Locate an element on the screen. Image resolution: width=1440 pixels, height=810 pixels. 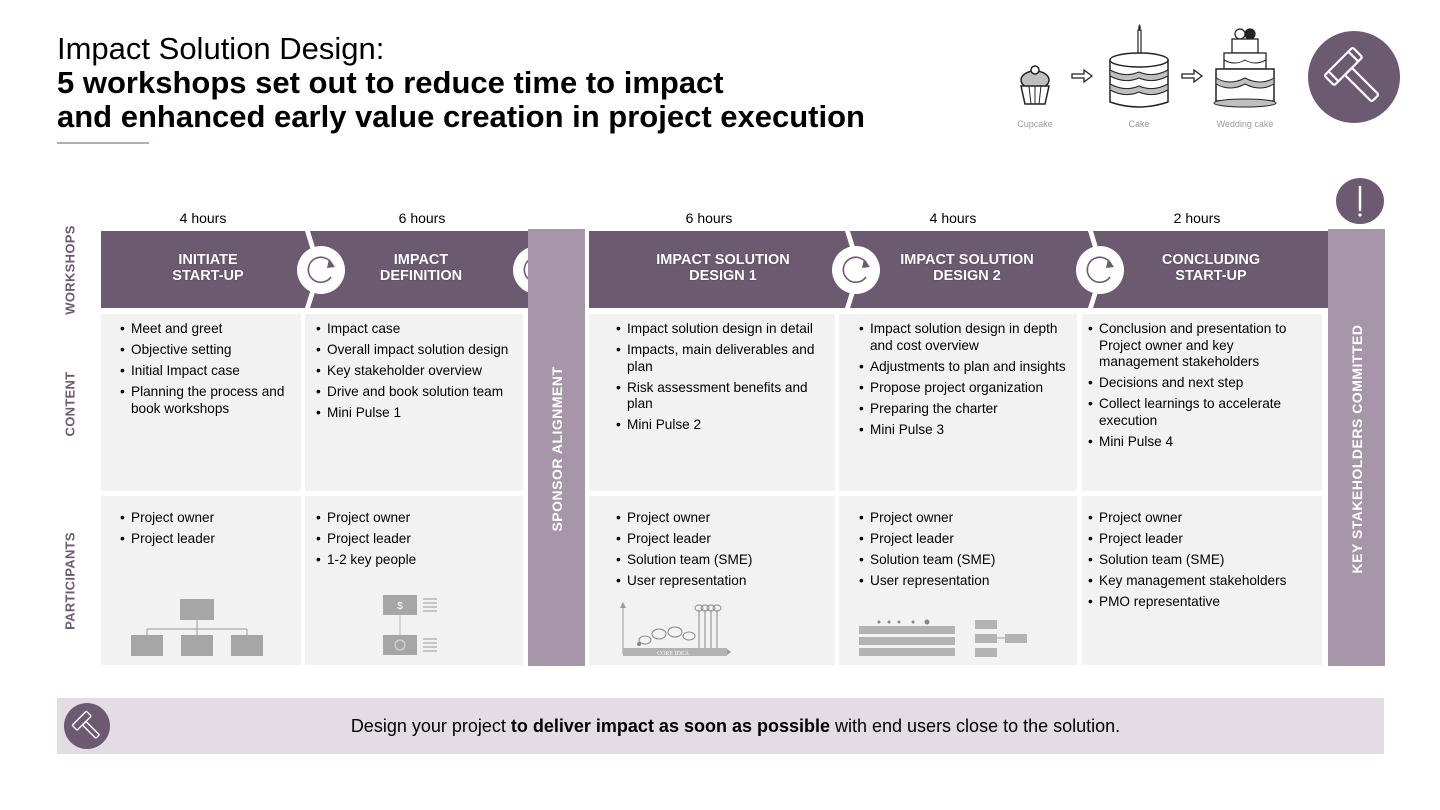
list-item: Risk assessment benefits and plan is located at coordinates (720, 396).